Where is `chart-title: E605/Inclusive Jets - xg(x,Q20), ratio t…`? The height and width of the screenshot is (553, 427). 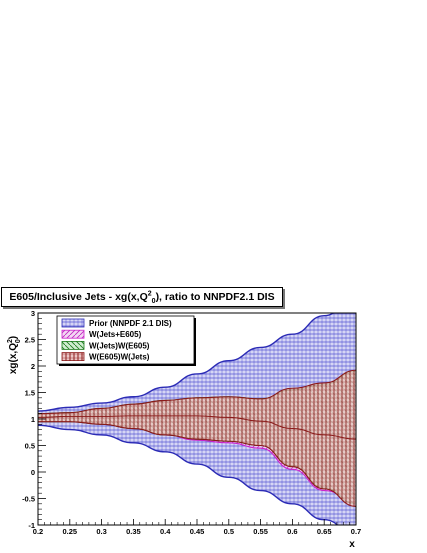
chart-title: E605/Inclusive Jets - xg(x,Q20), ratio t… is located at coordinates (142, 297).